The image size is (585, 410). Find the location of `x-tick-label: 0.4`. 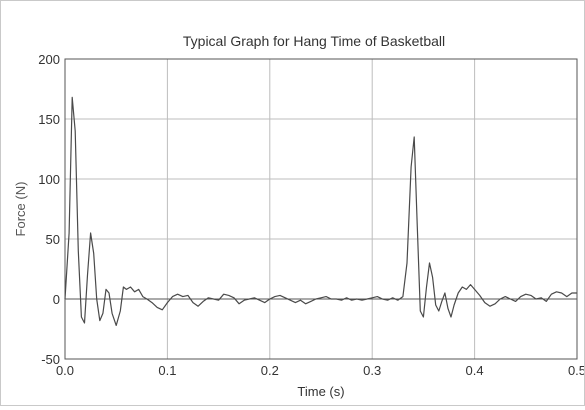

x-tick-label: 0.4 is located at coordinates (475, 370).